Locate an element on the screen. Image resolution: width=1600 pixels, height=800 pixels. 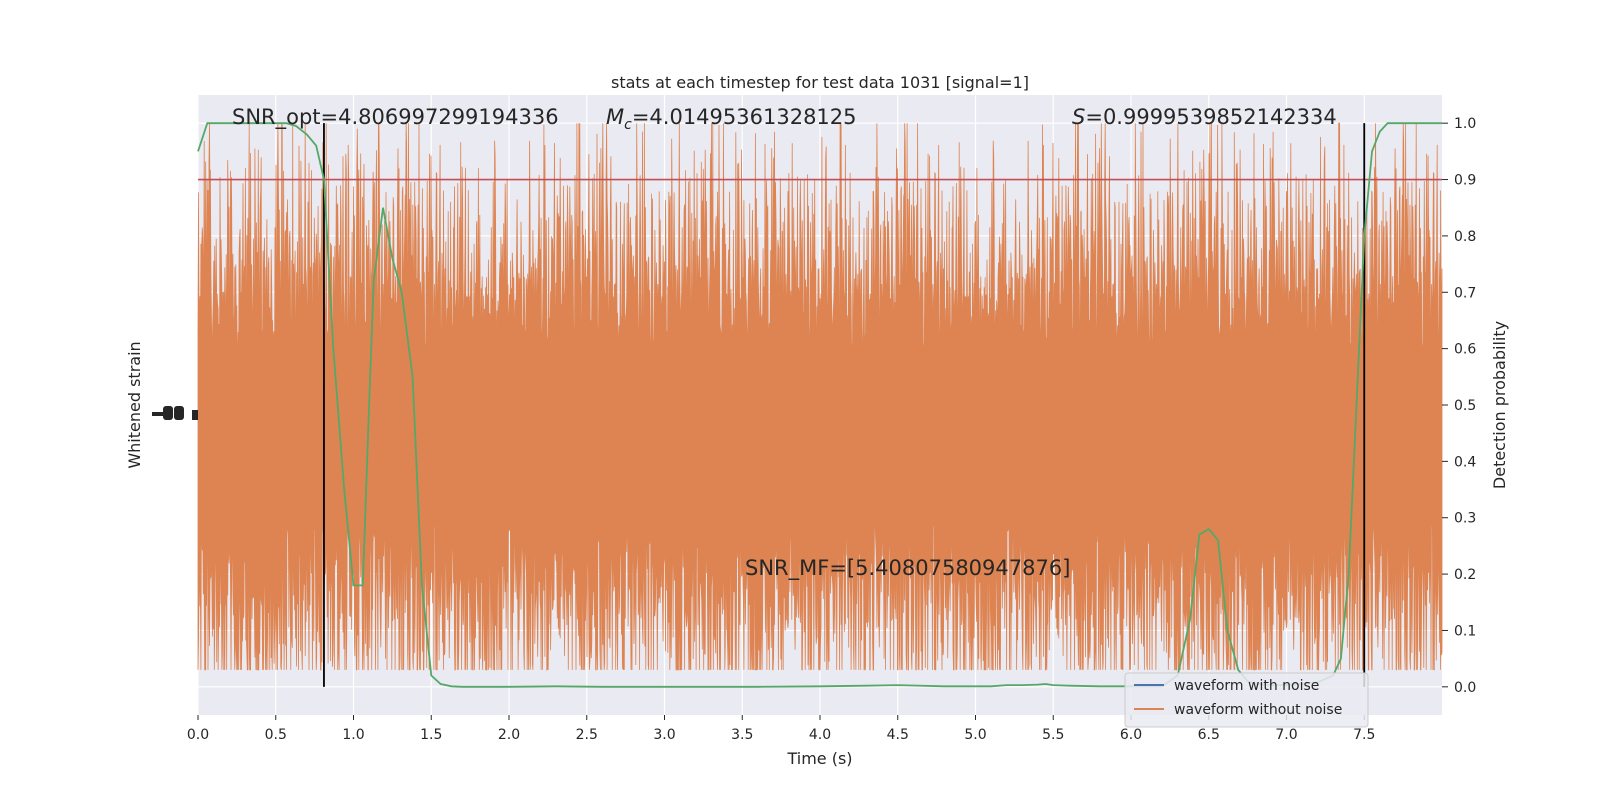
left-y-axis-label: Whitened strain is located at coordinates (134, 404).